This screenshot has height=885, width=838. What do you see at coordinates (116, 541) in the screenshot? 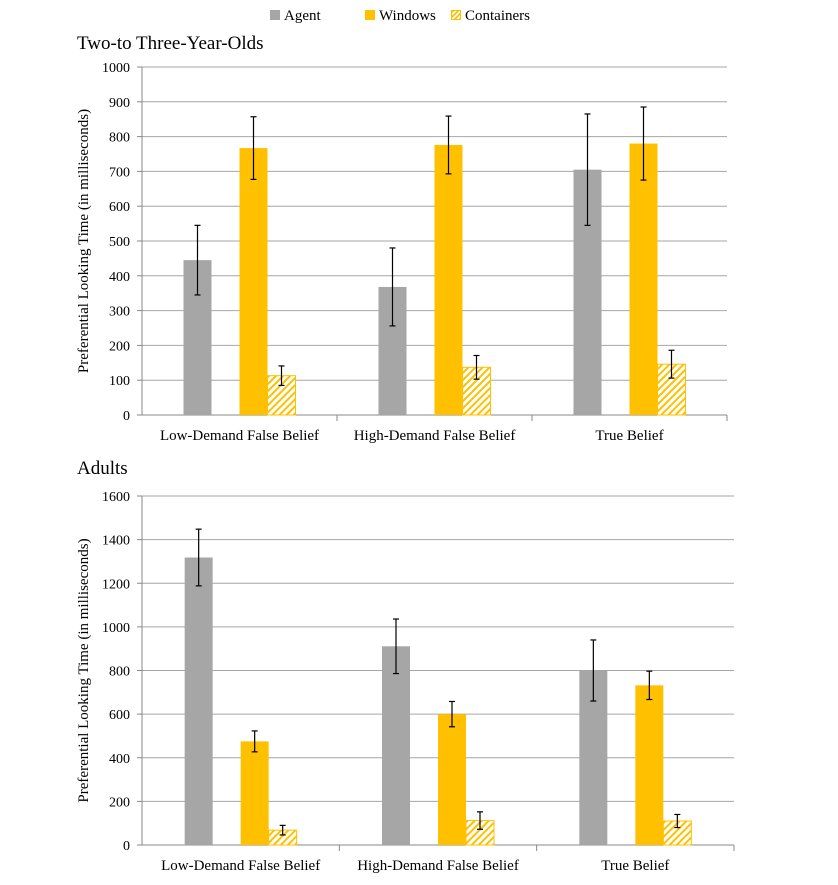
I see `y-tick-label: 1400` at bounding box center [116, 541].